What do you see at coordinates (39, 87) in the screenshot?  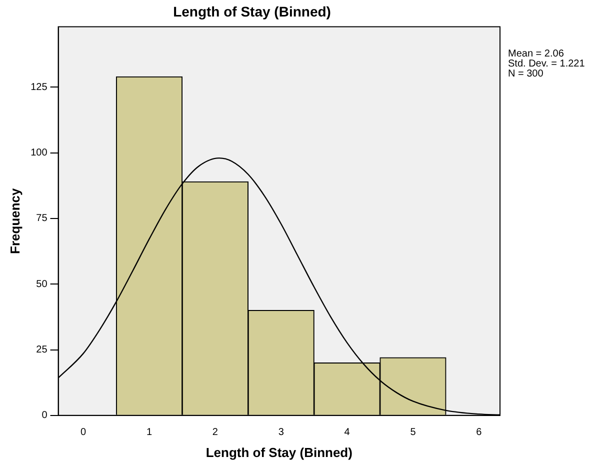 I see `y-tick-label: 125` at bounding box center [39, 87].